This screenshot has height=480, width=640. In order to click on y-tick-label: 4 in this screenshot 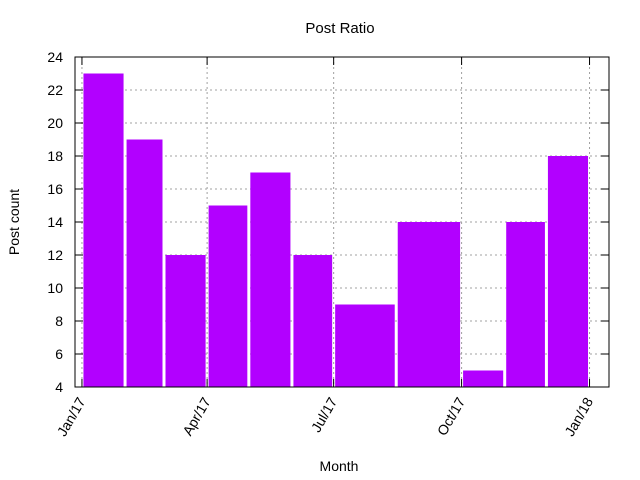, I will do `click(59, 387)`.